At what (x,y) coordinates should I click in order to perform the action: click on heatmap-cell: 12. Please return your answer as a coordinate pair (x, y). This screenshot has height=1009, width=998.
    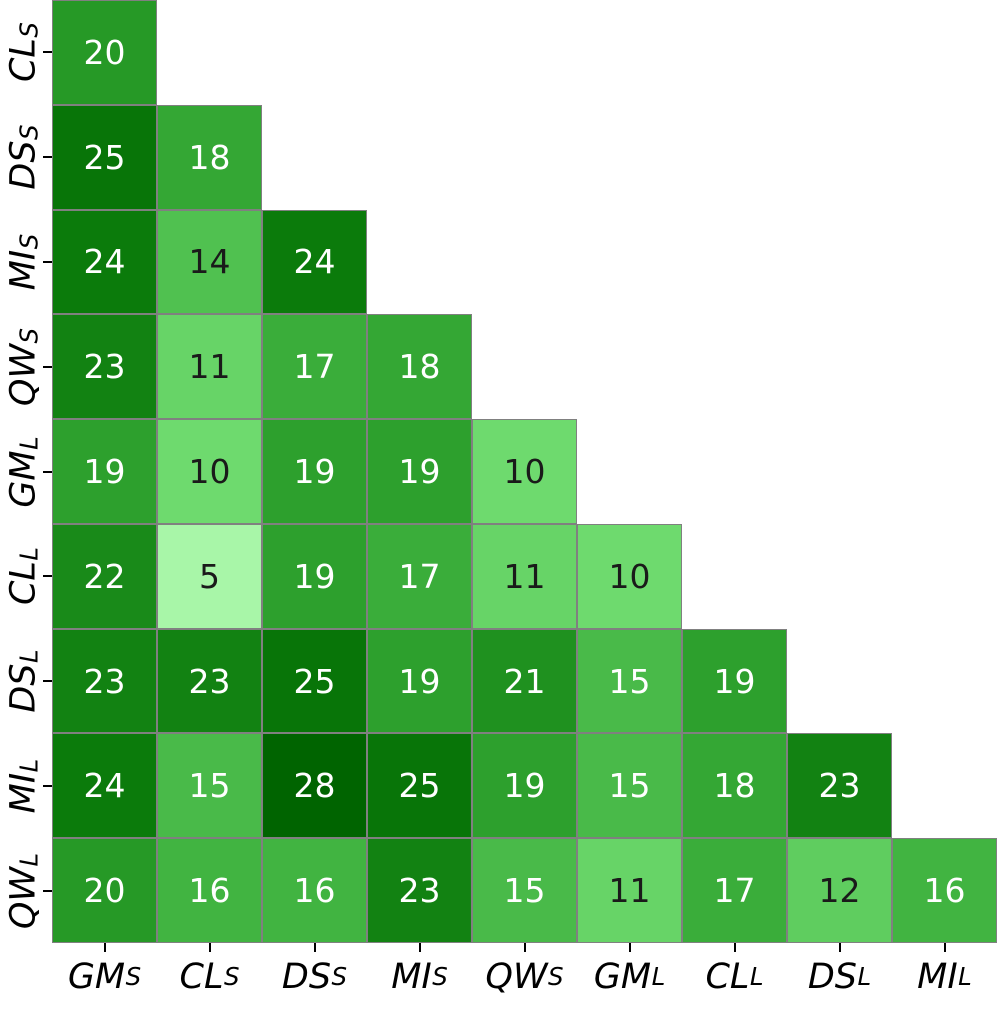
    Looking at the image, I should click on (839, 890).